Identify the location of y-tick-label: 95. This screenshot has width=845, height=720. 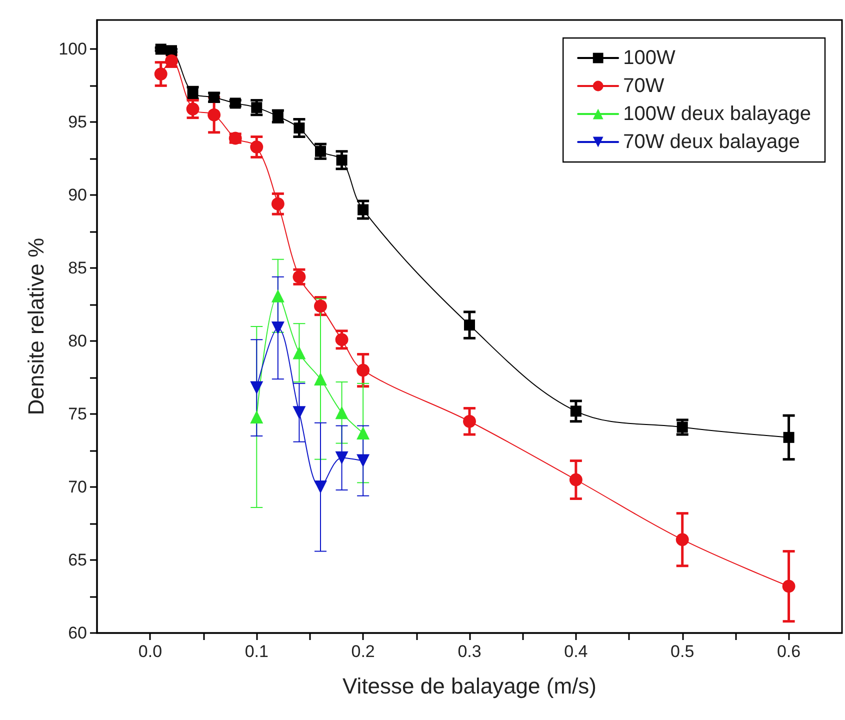
(77, 122).